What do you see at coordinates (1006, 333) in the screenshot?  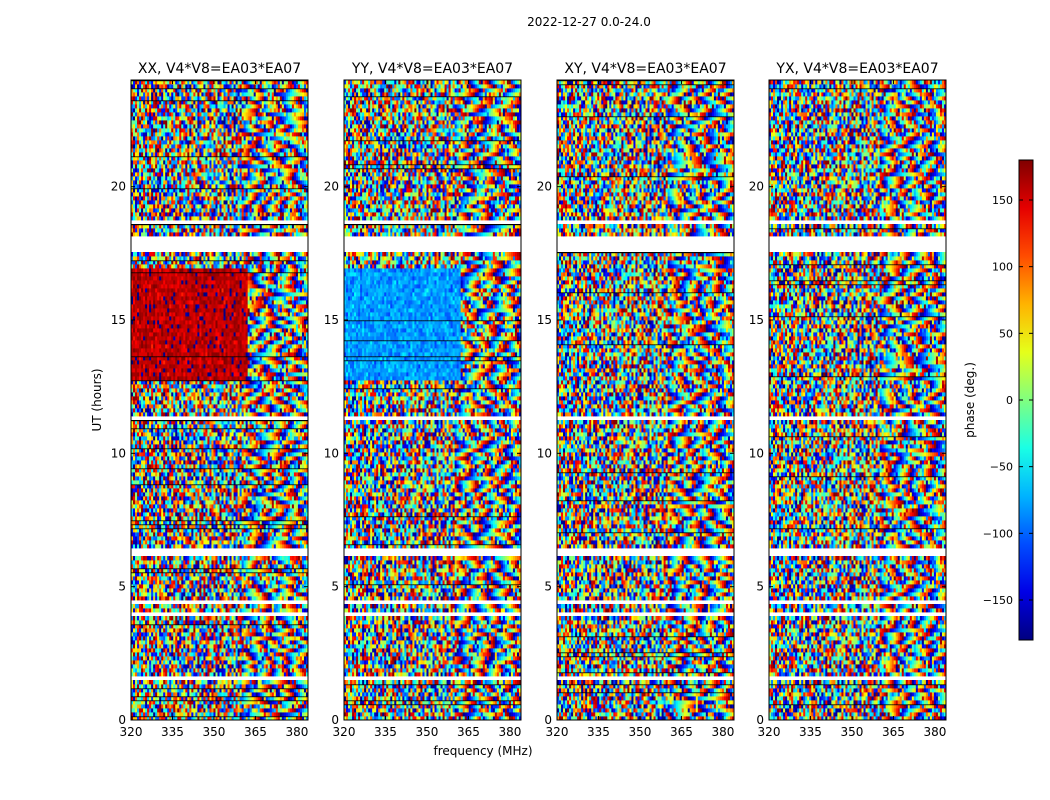 I see `colorbar-tick-label: 50` at bounding box center [1006, 333].